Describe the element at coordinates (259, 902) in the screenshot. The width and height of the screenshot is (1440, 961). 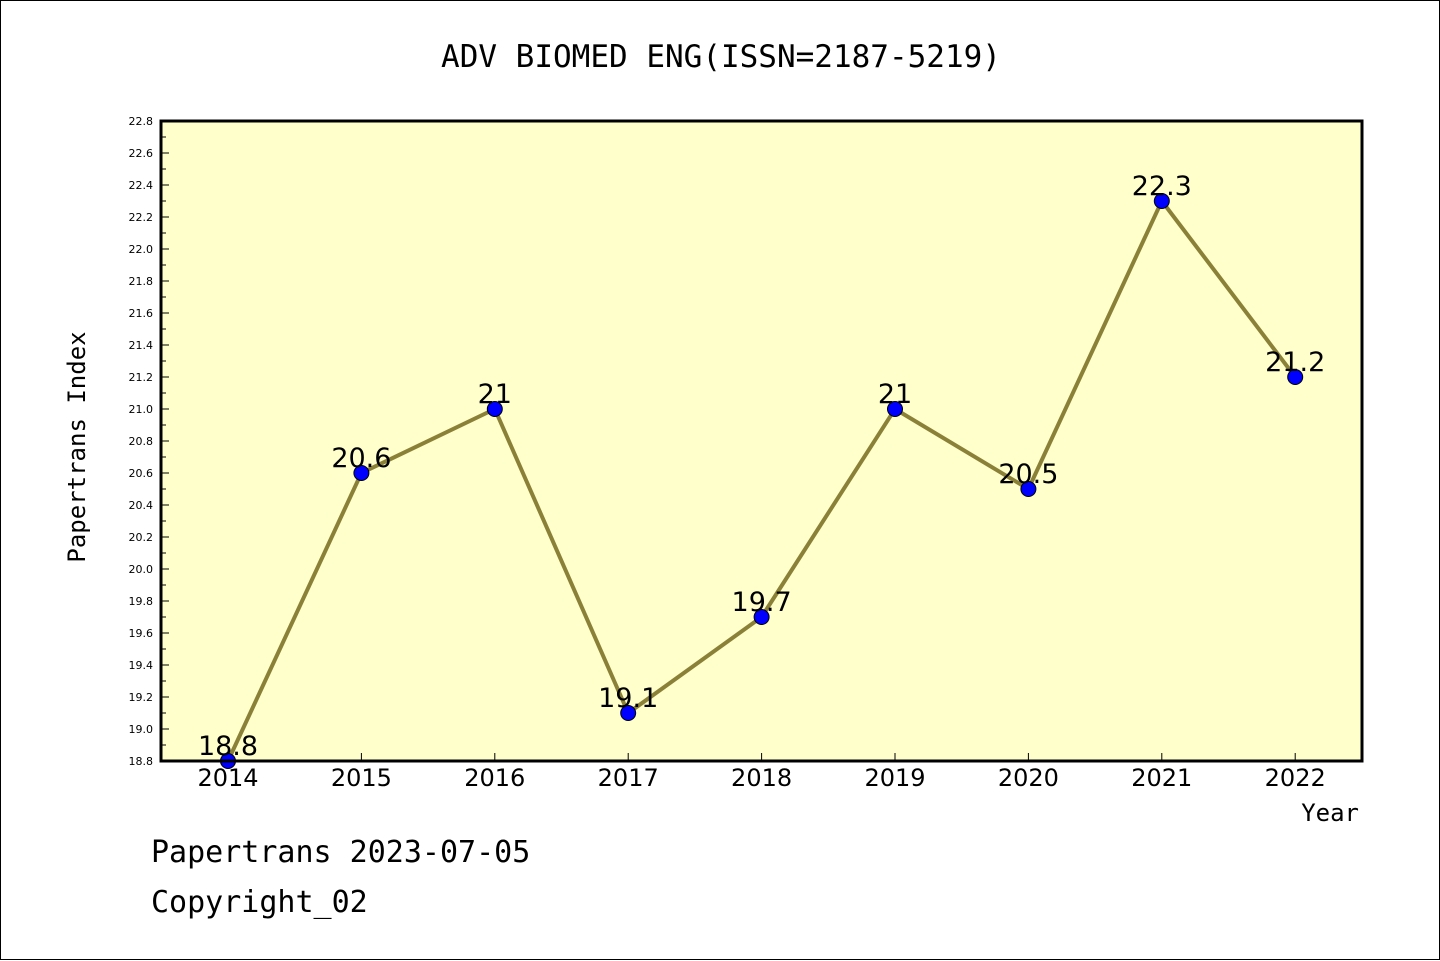
I see `footer-copyright: Copyright_02` at that location.